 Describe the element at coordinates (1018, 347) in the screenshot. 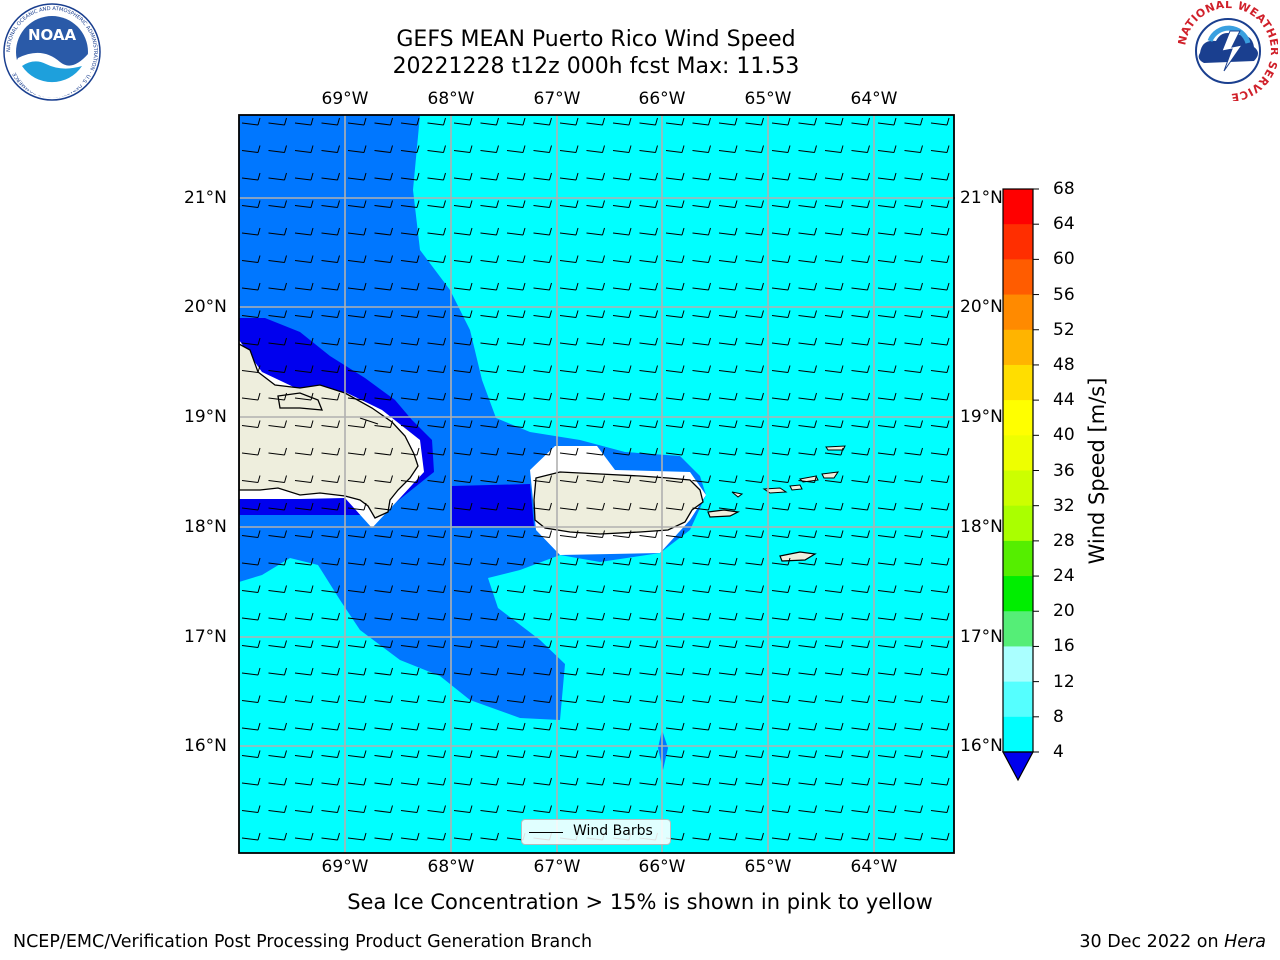

I see `colorbar-segment` at that location.